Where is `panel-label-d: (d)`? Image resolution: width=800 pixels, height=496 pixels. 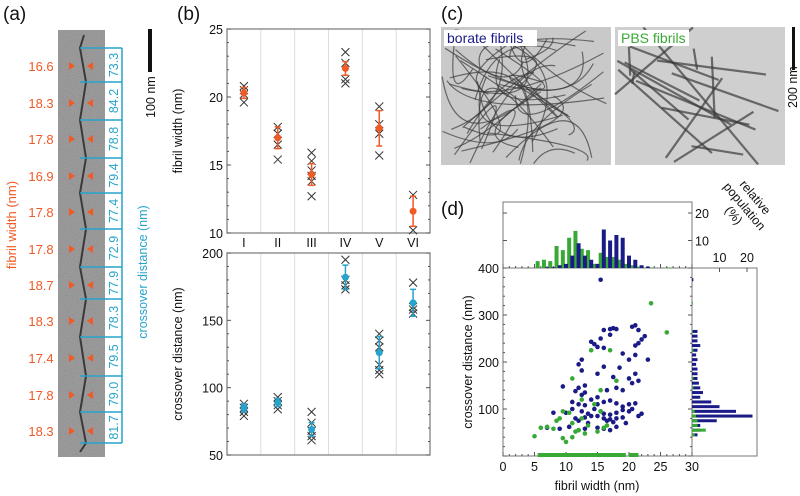 panel-label-d: (d) is located at coordinates (452, 209).